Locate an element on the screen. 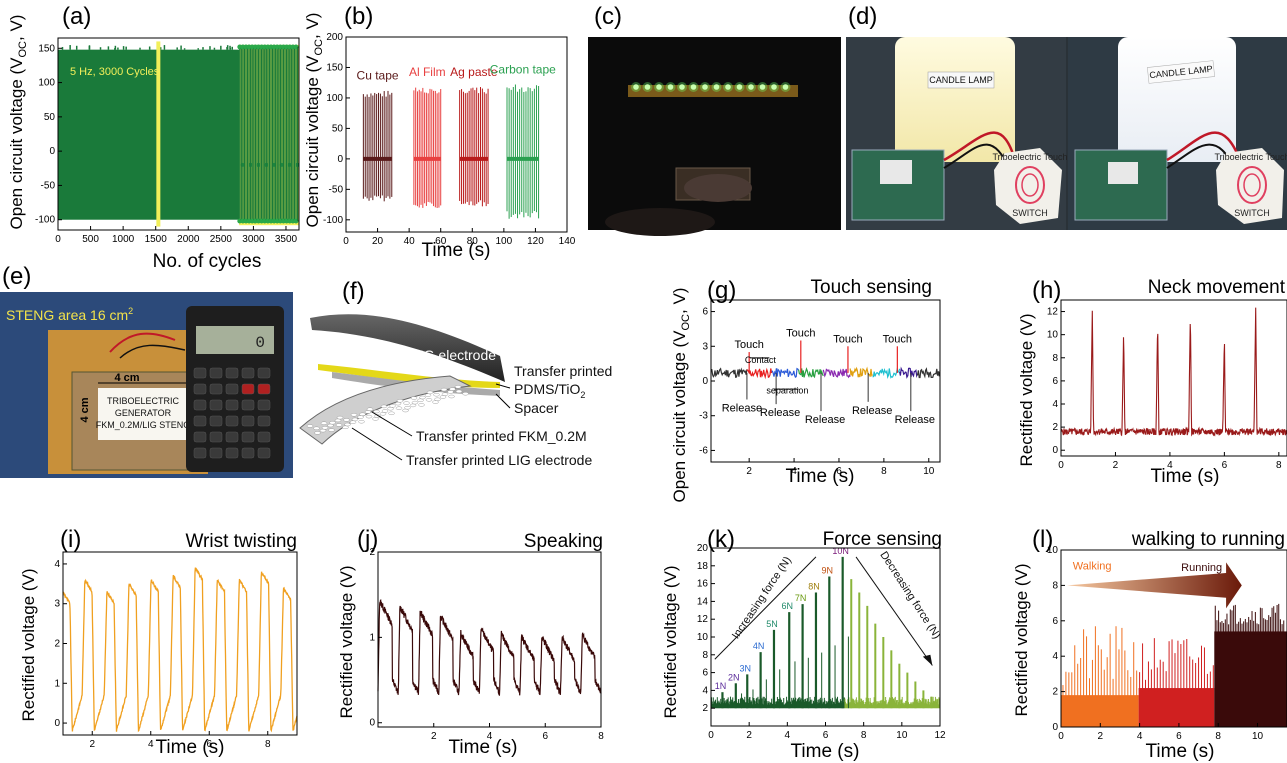 This screenshot has width=1287, height=763. panel-k-xlabel: Time (s) is located at coordinates (825, 751).